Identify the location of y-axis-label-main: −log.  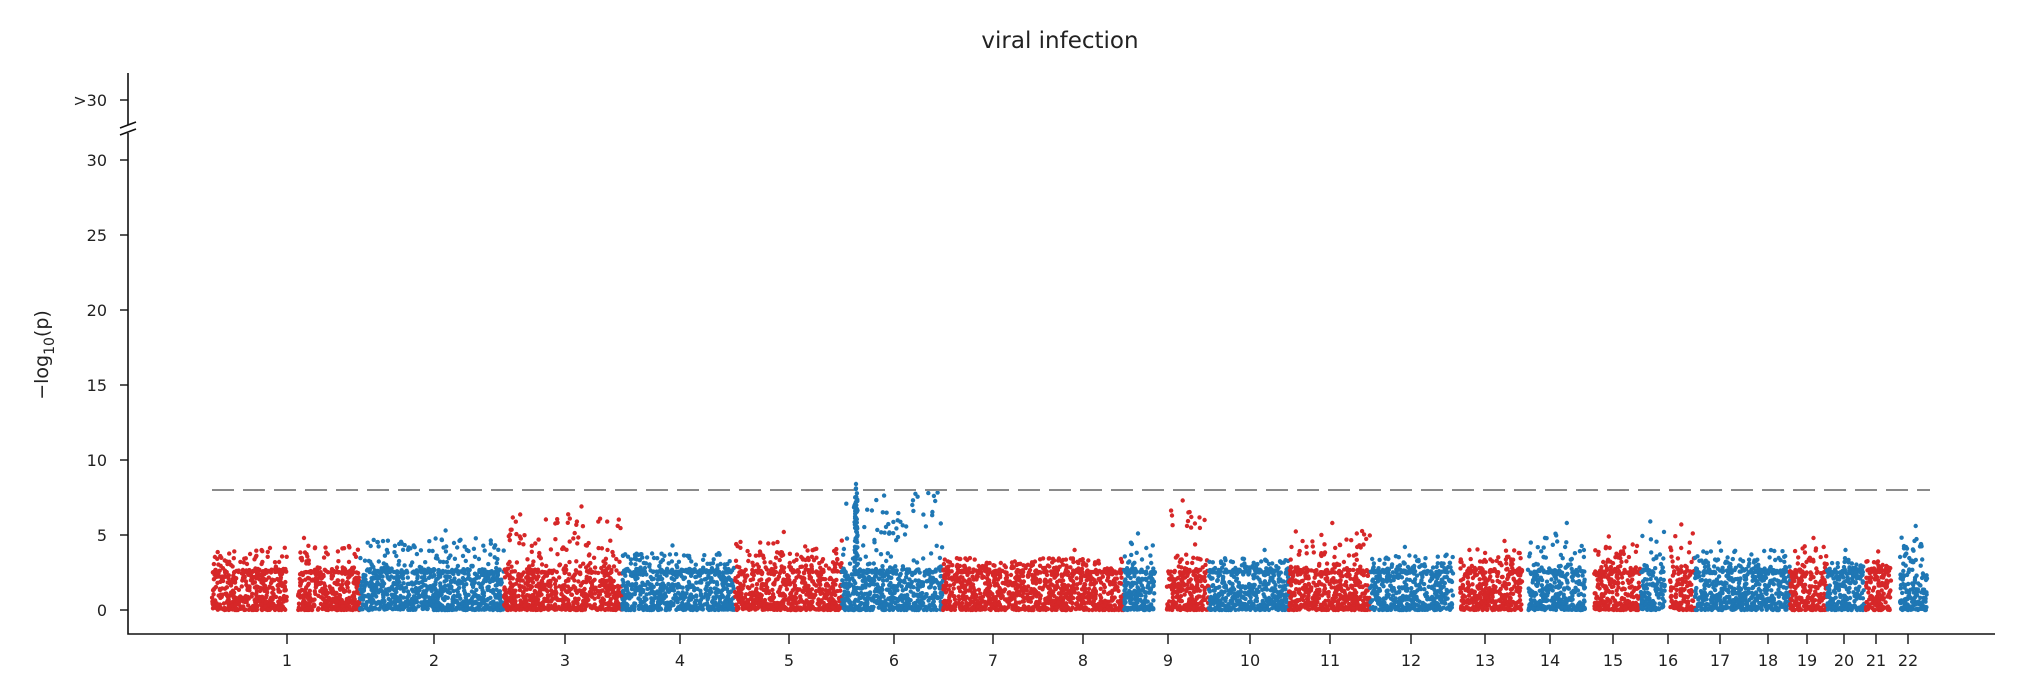
(42, 377).